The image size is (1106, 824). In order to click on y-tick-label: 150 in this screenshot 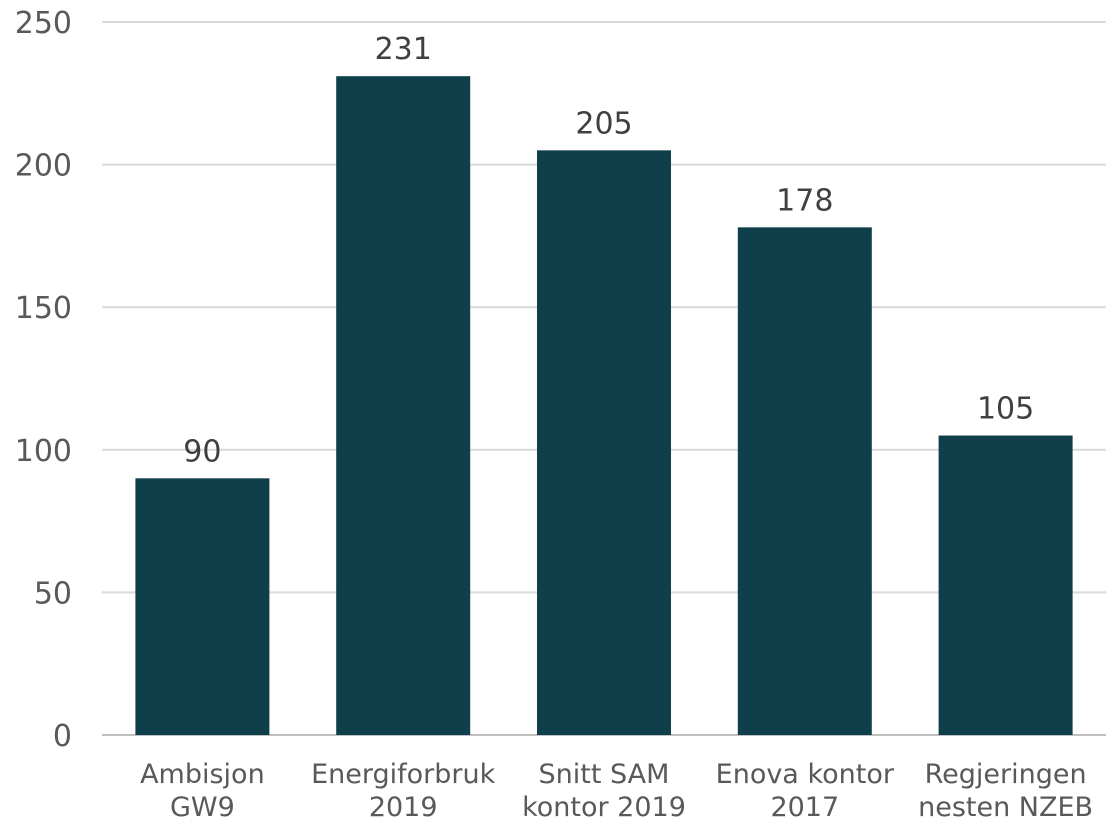, I will do `click(43, 308)`.